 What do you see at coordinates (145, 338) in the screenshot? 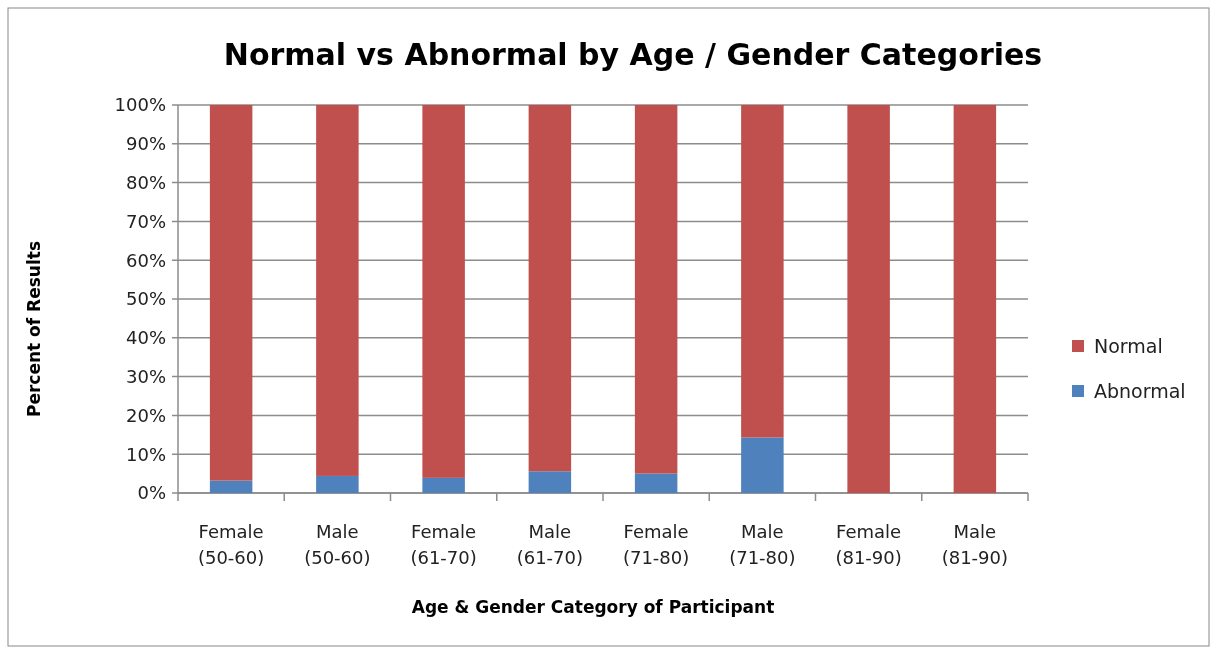
I see `y-tick-label: 40%` at bounding box center [145, 338].